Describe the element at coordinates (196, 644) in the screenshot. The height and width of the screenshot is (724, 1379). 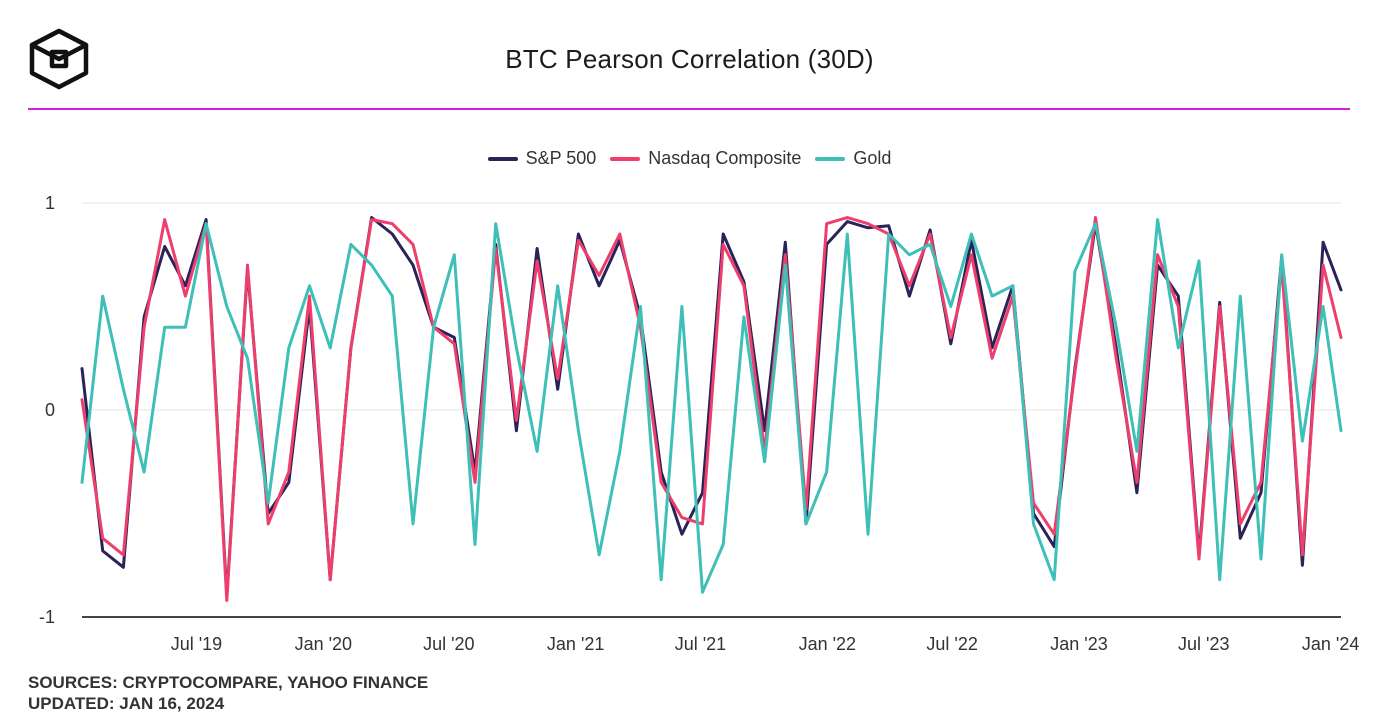
I see `x-tick-label: Jul '19` at that location.